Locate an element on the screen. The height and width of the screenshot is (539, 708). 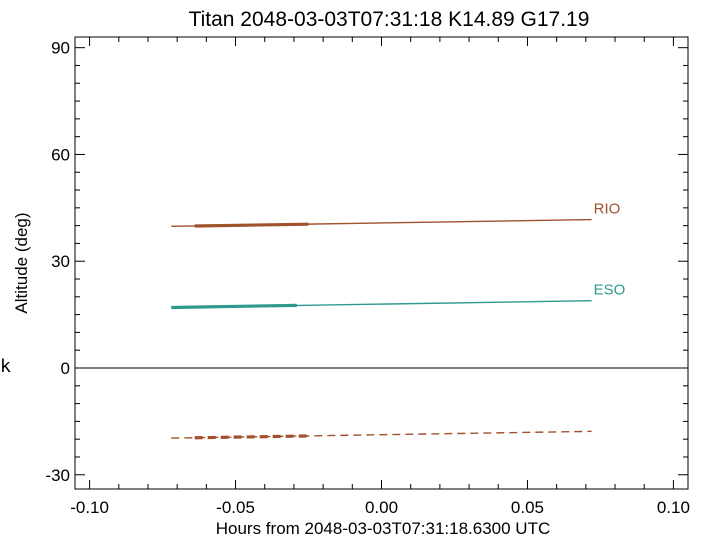
y-tick-label: 0 is located at coordinates (65, 368).